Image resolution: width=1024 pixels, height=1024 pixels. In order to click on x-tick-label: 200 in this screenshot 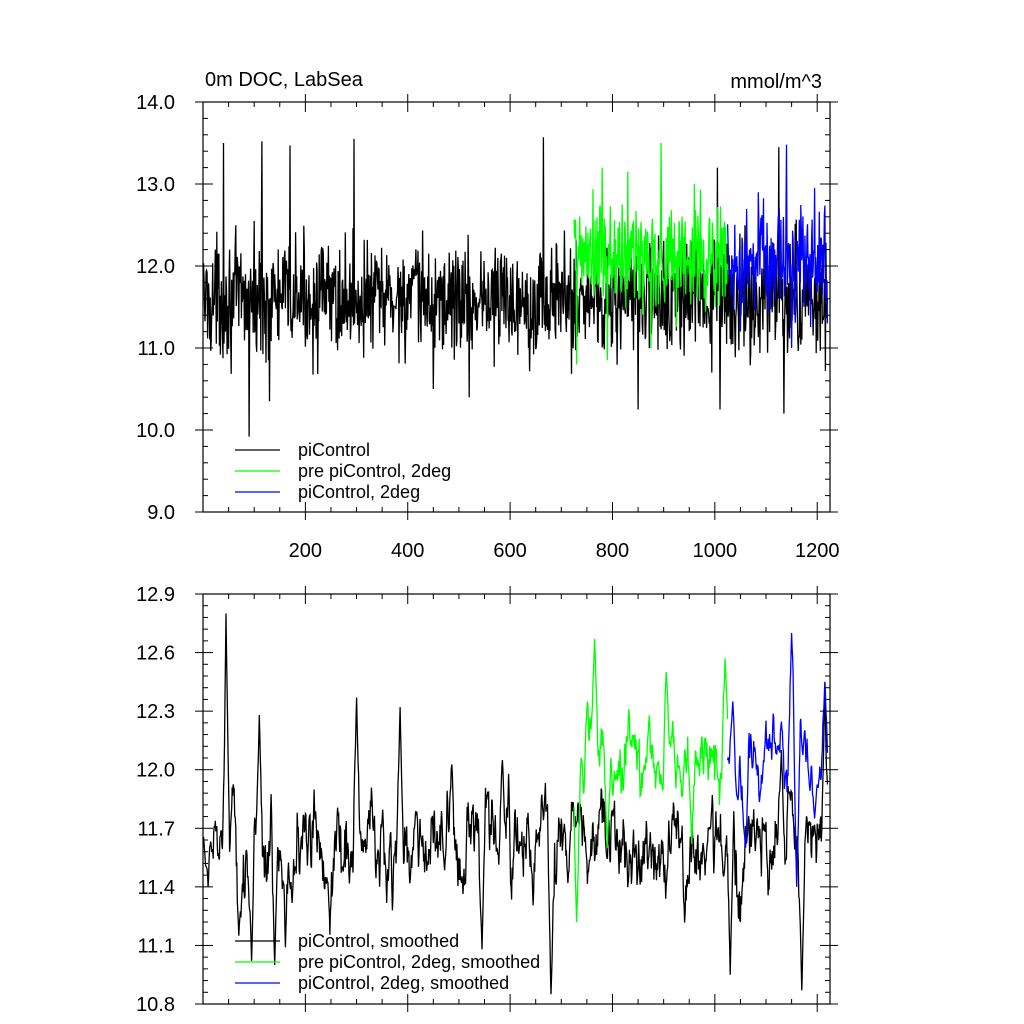, I will do `click(305, 551)`.